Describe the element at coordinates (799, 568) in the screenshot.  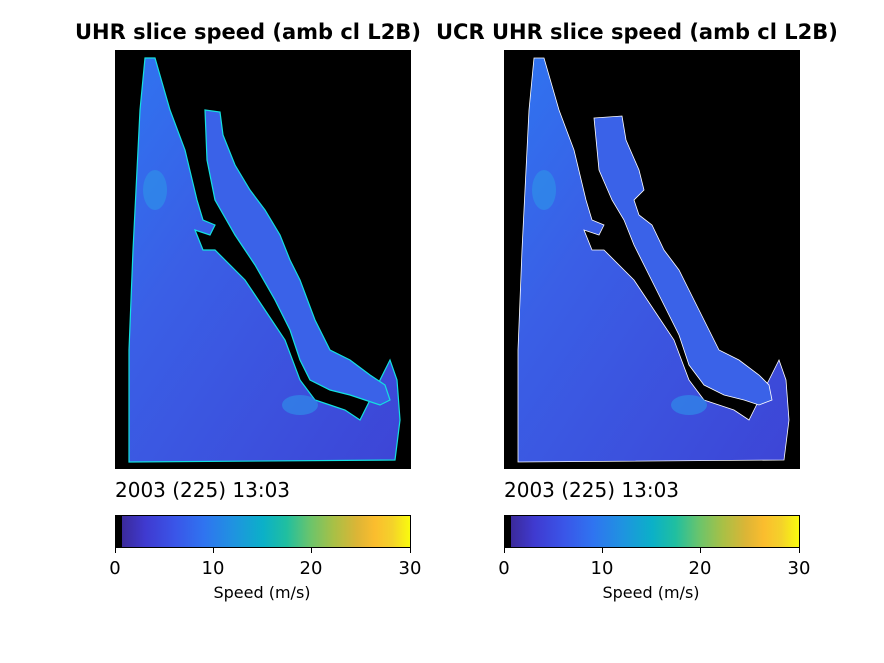
I see `right-tick-label-30: 30` at that location.